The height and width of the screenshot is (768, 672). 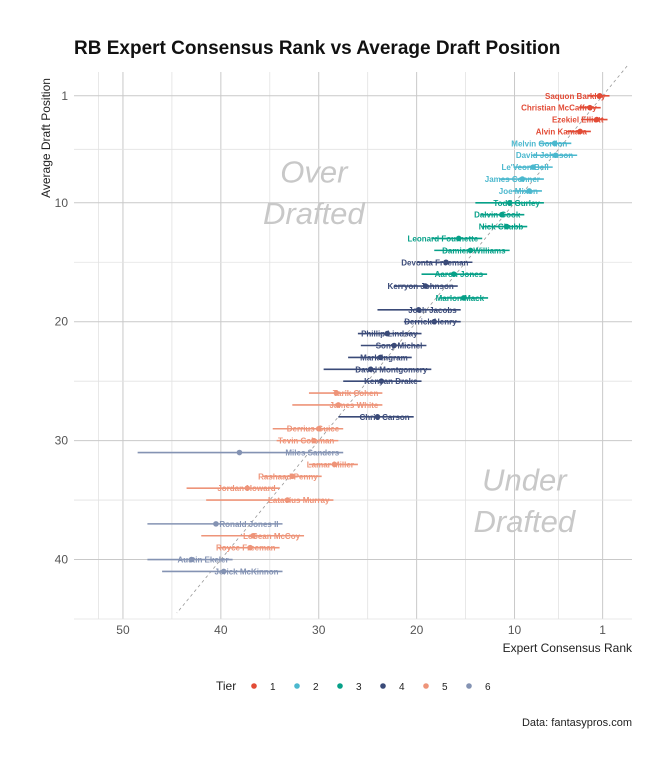 I want to click on player-label: Derrius Guice, so click(x=313, y=429).